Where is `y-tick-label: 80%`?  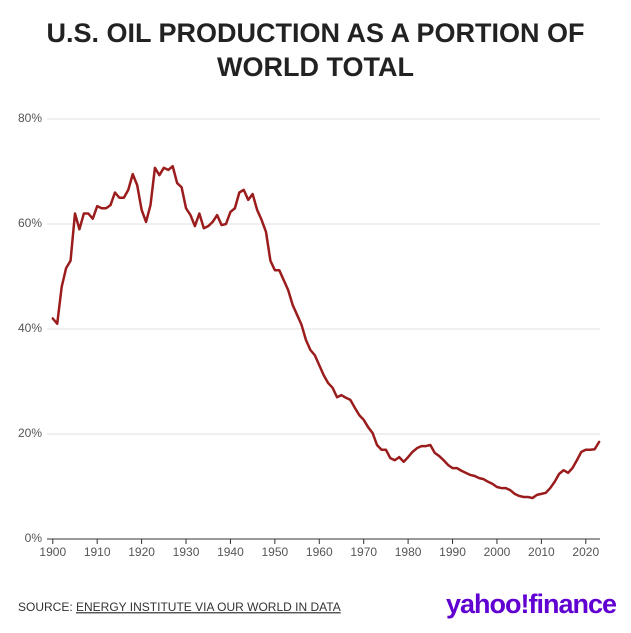 y-tick-label: 80% is located at coordinates (30, 118).